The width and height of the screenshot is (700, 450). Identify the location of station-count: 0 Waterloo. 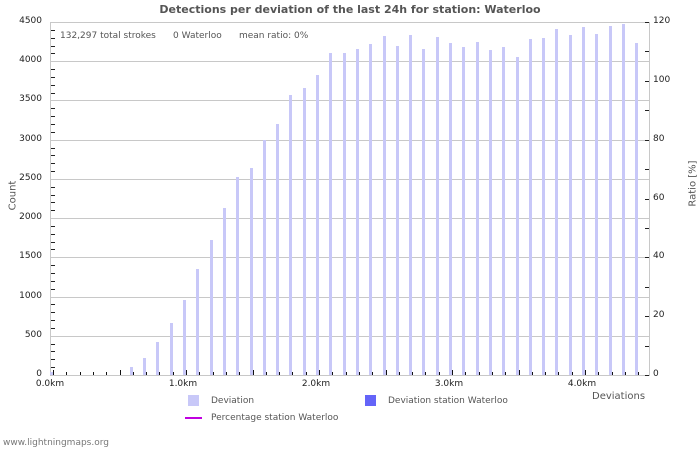
(197, 36).